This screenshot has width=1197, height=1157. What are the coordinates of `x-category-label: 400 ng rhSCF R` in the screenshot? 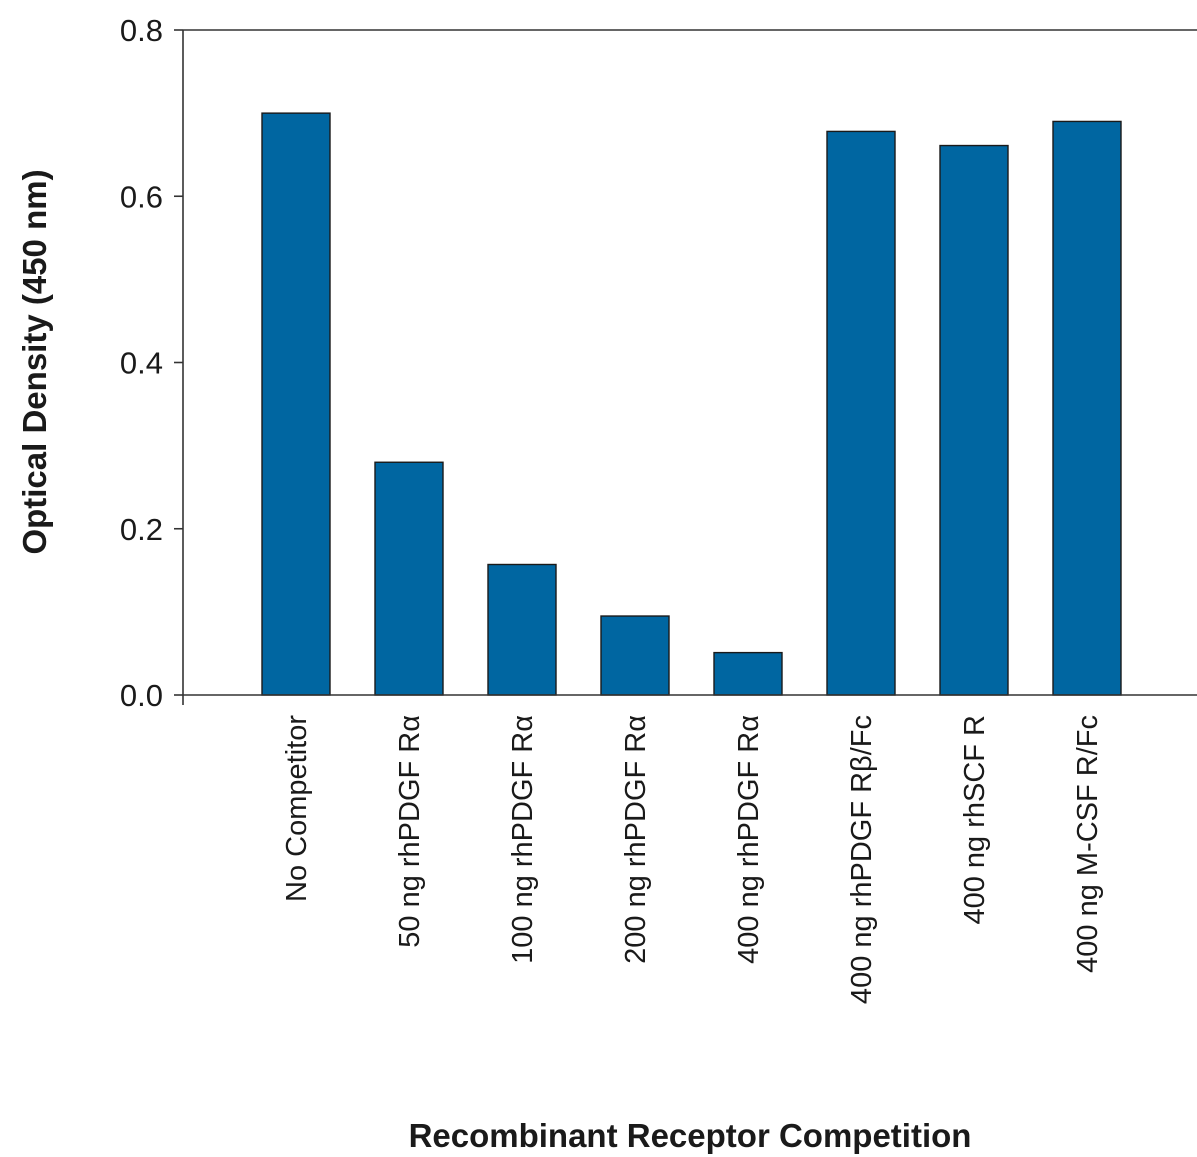 It's located at (975, 820).